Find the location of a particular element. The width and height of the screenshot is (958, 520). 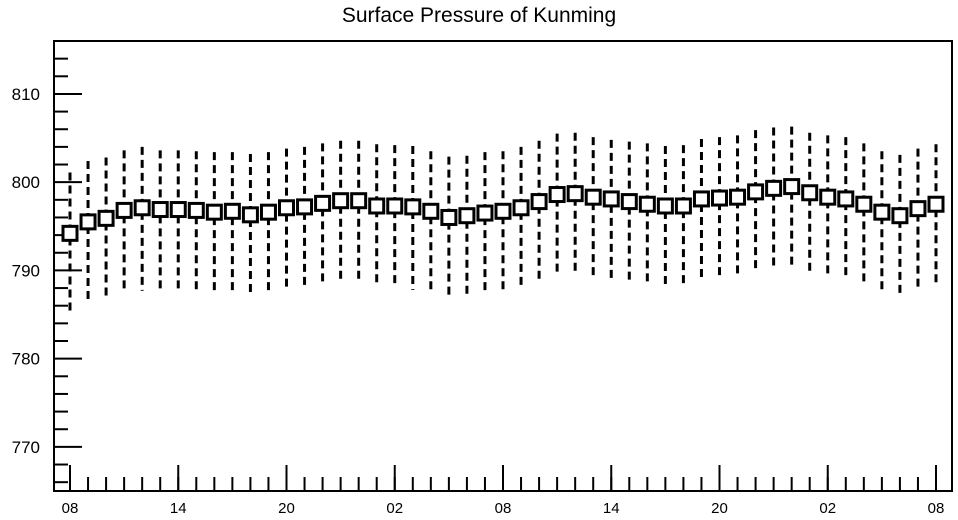

x-tick-label: 02 is located at coordinates (827, 508).